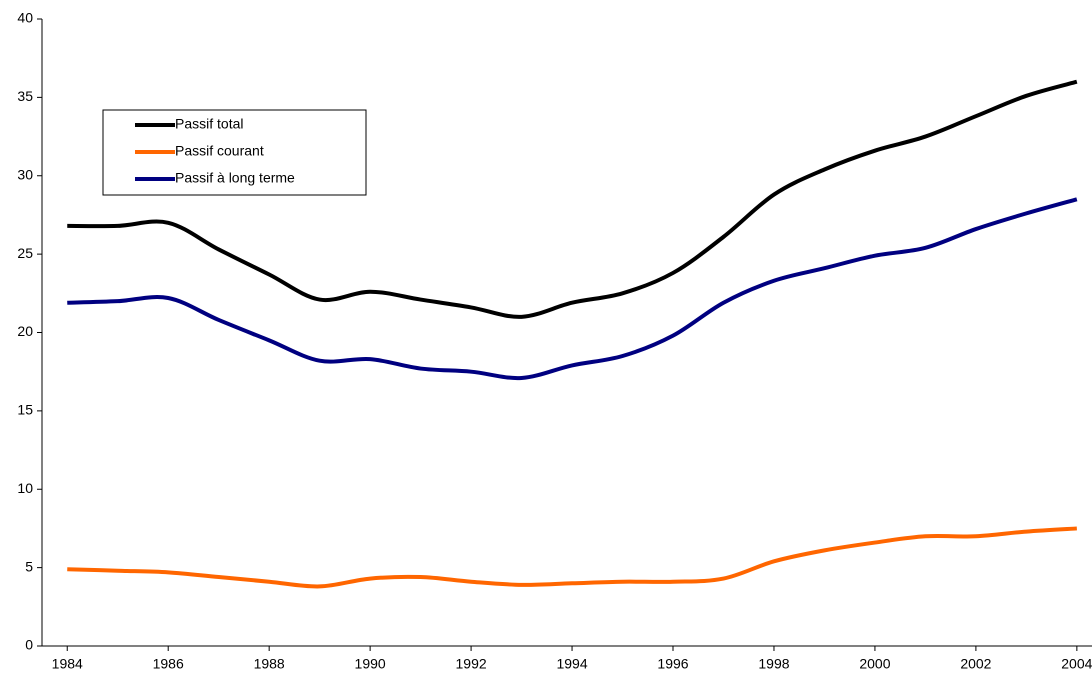 The width and height of the screenshot is (1092, 677). Describe the element at coordinates (975, 664) in the screenshot. I see `x-tick-label: 2002` at that location.